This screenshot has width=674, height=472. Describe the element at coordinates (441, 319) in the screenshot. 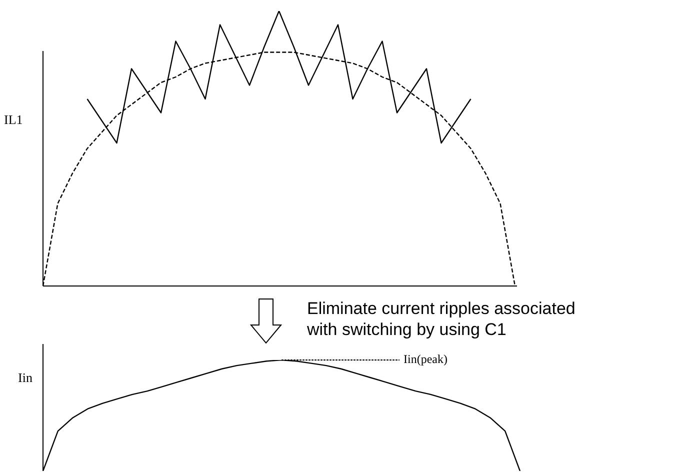

I see `text: Eliminate current ripples associated with switching by using C1` at that location.